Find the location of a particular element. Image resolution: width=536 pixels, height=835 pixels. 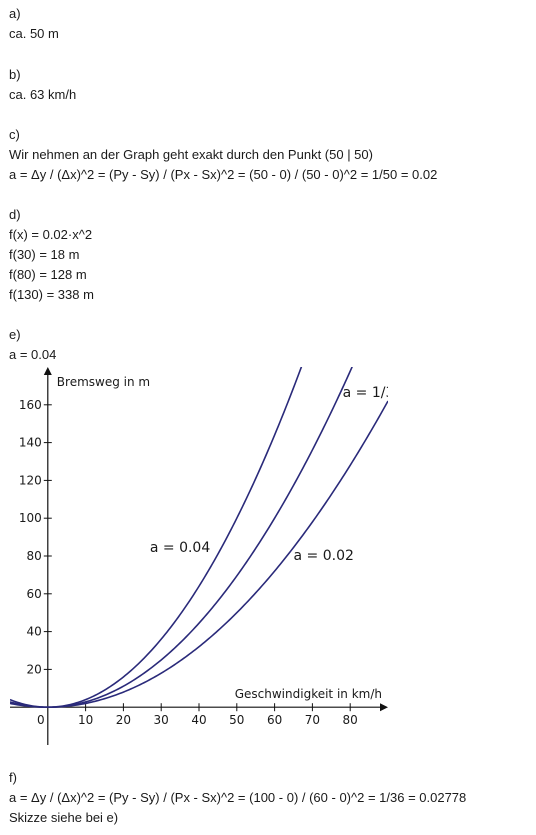

y-tick-label: 100 is located at coordinates (30, 518).